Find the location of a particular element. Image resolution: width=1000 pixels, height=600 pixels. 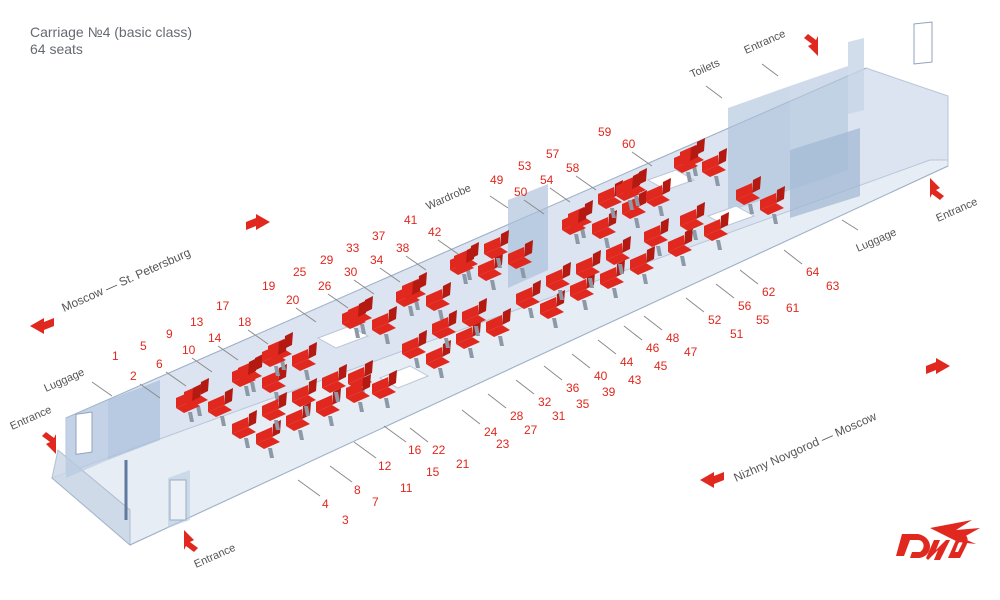

seat-number-58: 58 is located at coordinates (573, 168).